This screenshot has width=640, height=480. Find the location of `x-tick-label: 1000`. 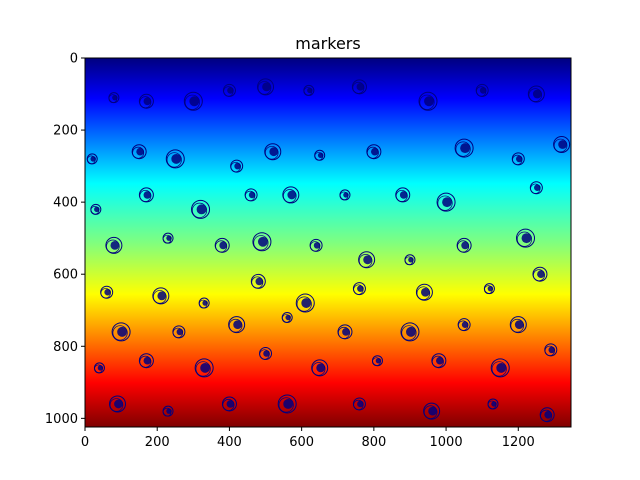

x-tick-label: 1000 is located at coordinates (446, 442).